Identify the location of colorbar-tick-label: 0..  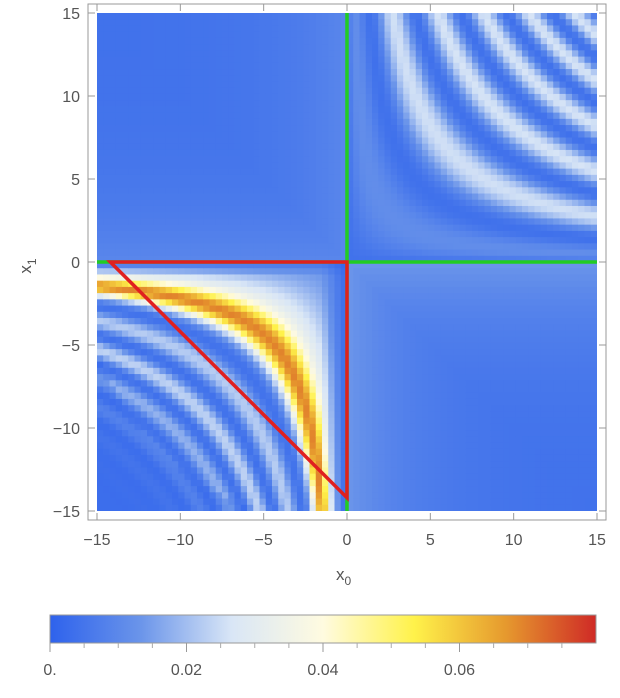
(49, 670).